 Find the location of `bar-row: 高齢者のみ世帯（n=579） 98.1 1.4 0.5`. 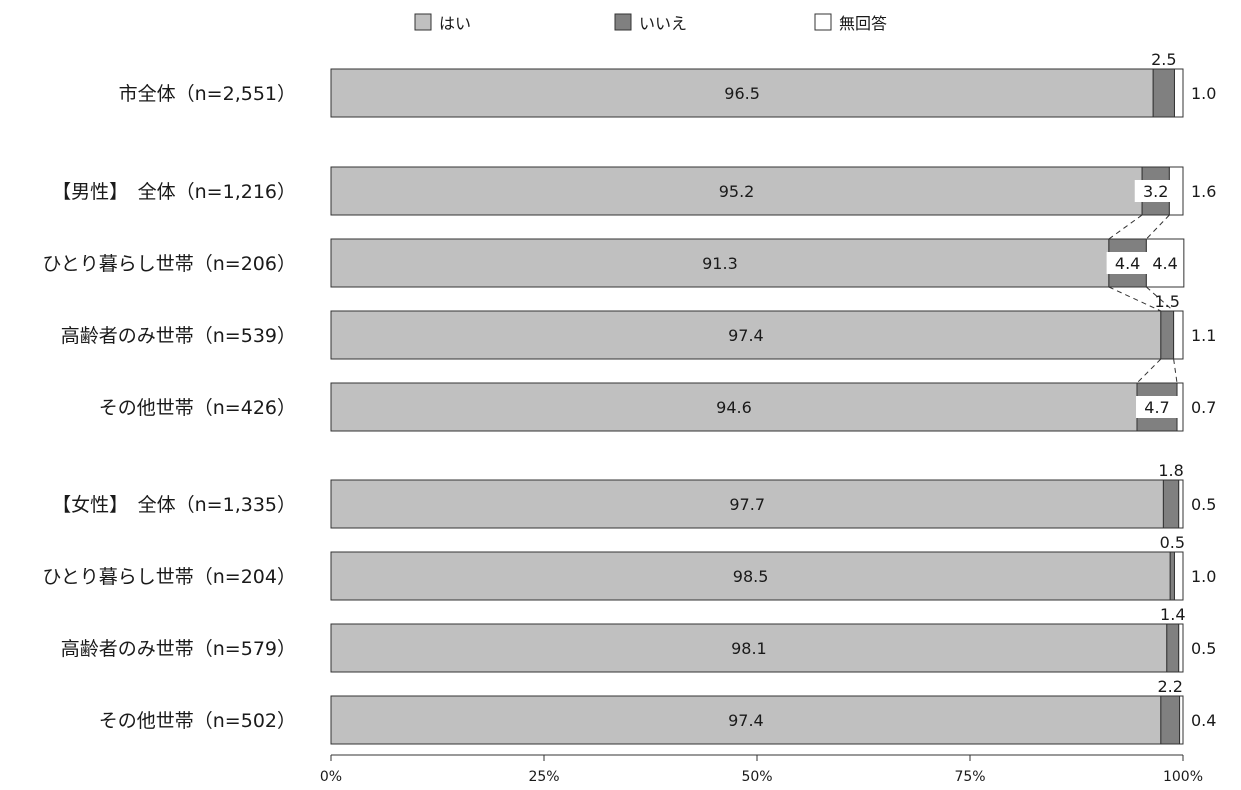

bar-row: 高齢者のみ世帯（n=579） 98.1 1.4 0.5 is located at coordinates (638, 639).